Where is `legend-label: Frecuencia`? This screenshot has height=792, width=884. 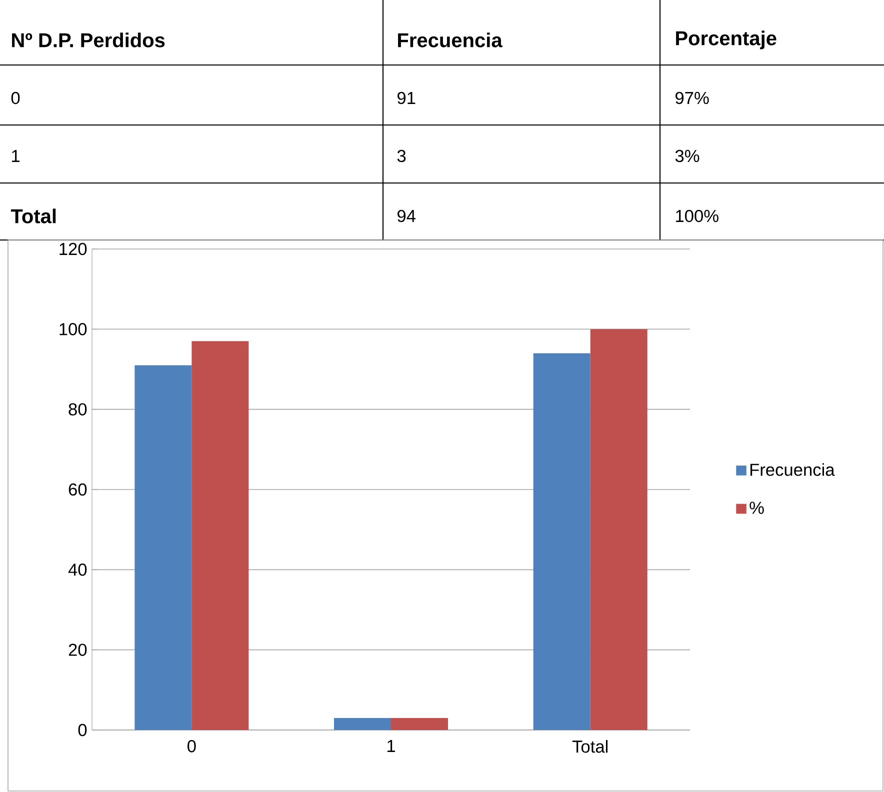
legend-label: Frecuencia is located at coordinates (792, 469).